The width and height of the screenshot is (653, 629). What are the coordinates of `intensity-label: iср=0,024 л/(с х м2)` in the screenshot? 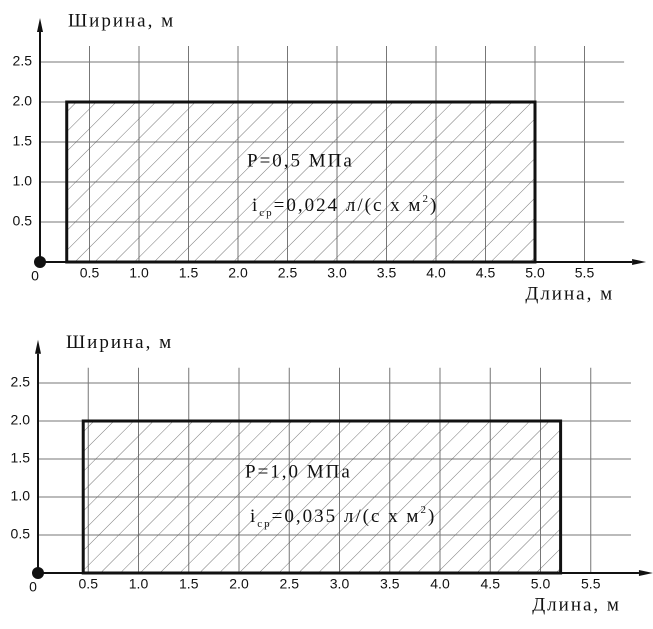 It's located at (345, 206).